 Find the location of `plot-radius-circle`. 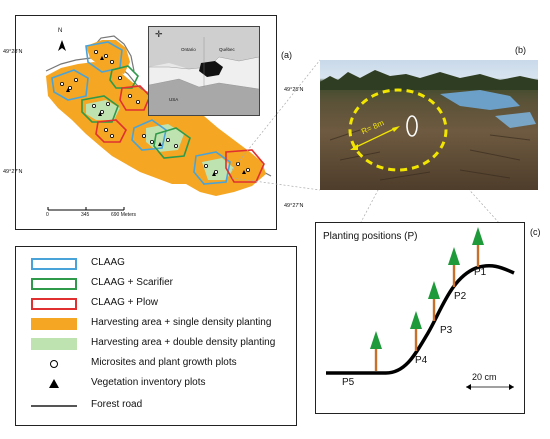

plot-radius-circle is located at coordinates (398, 130).